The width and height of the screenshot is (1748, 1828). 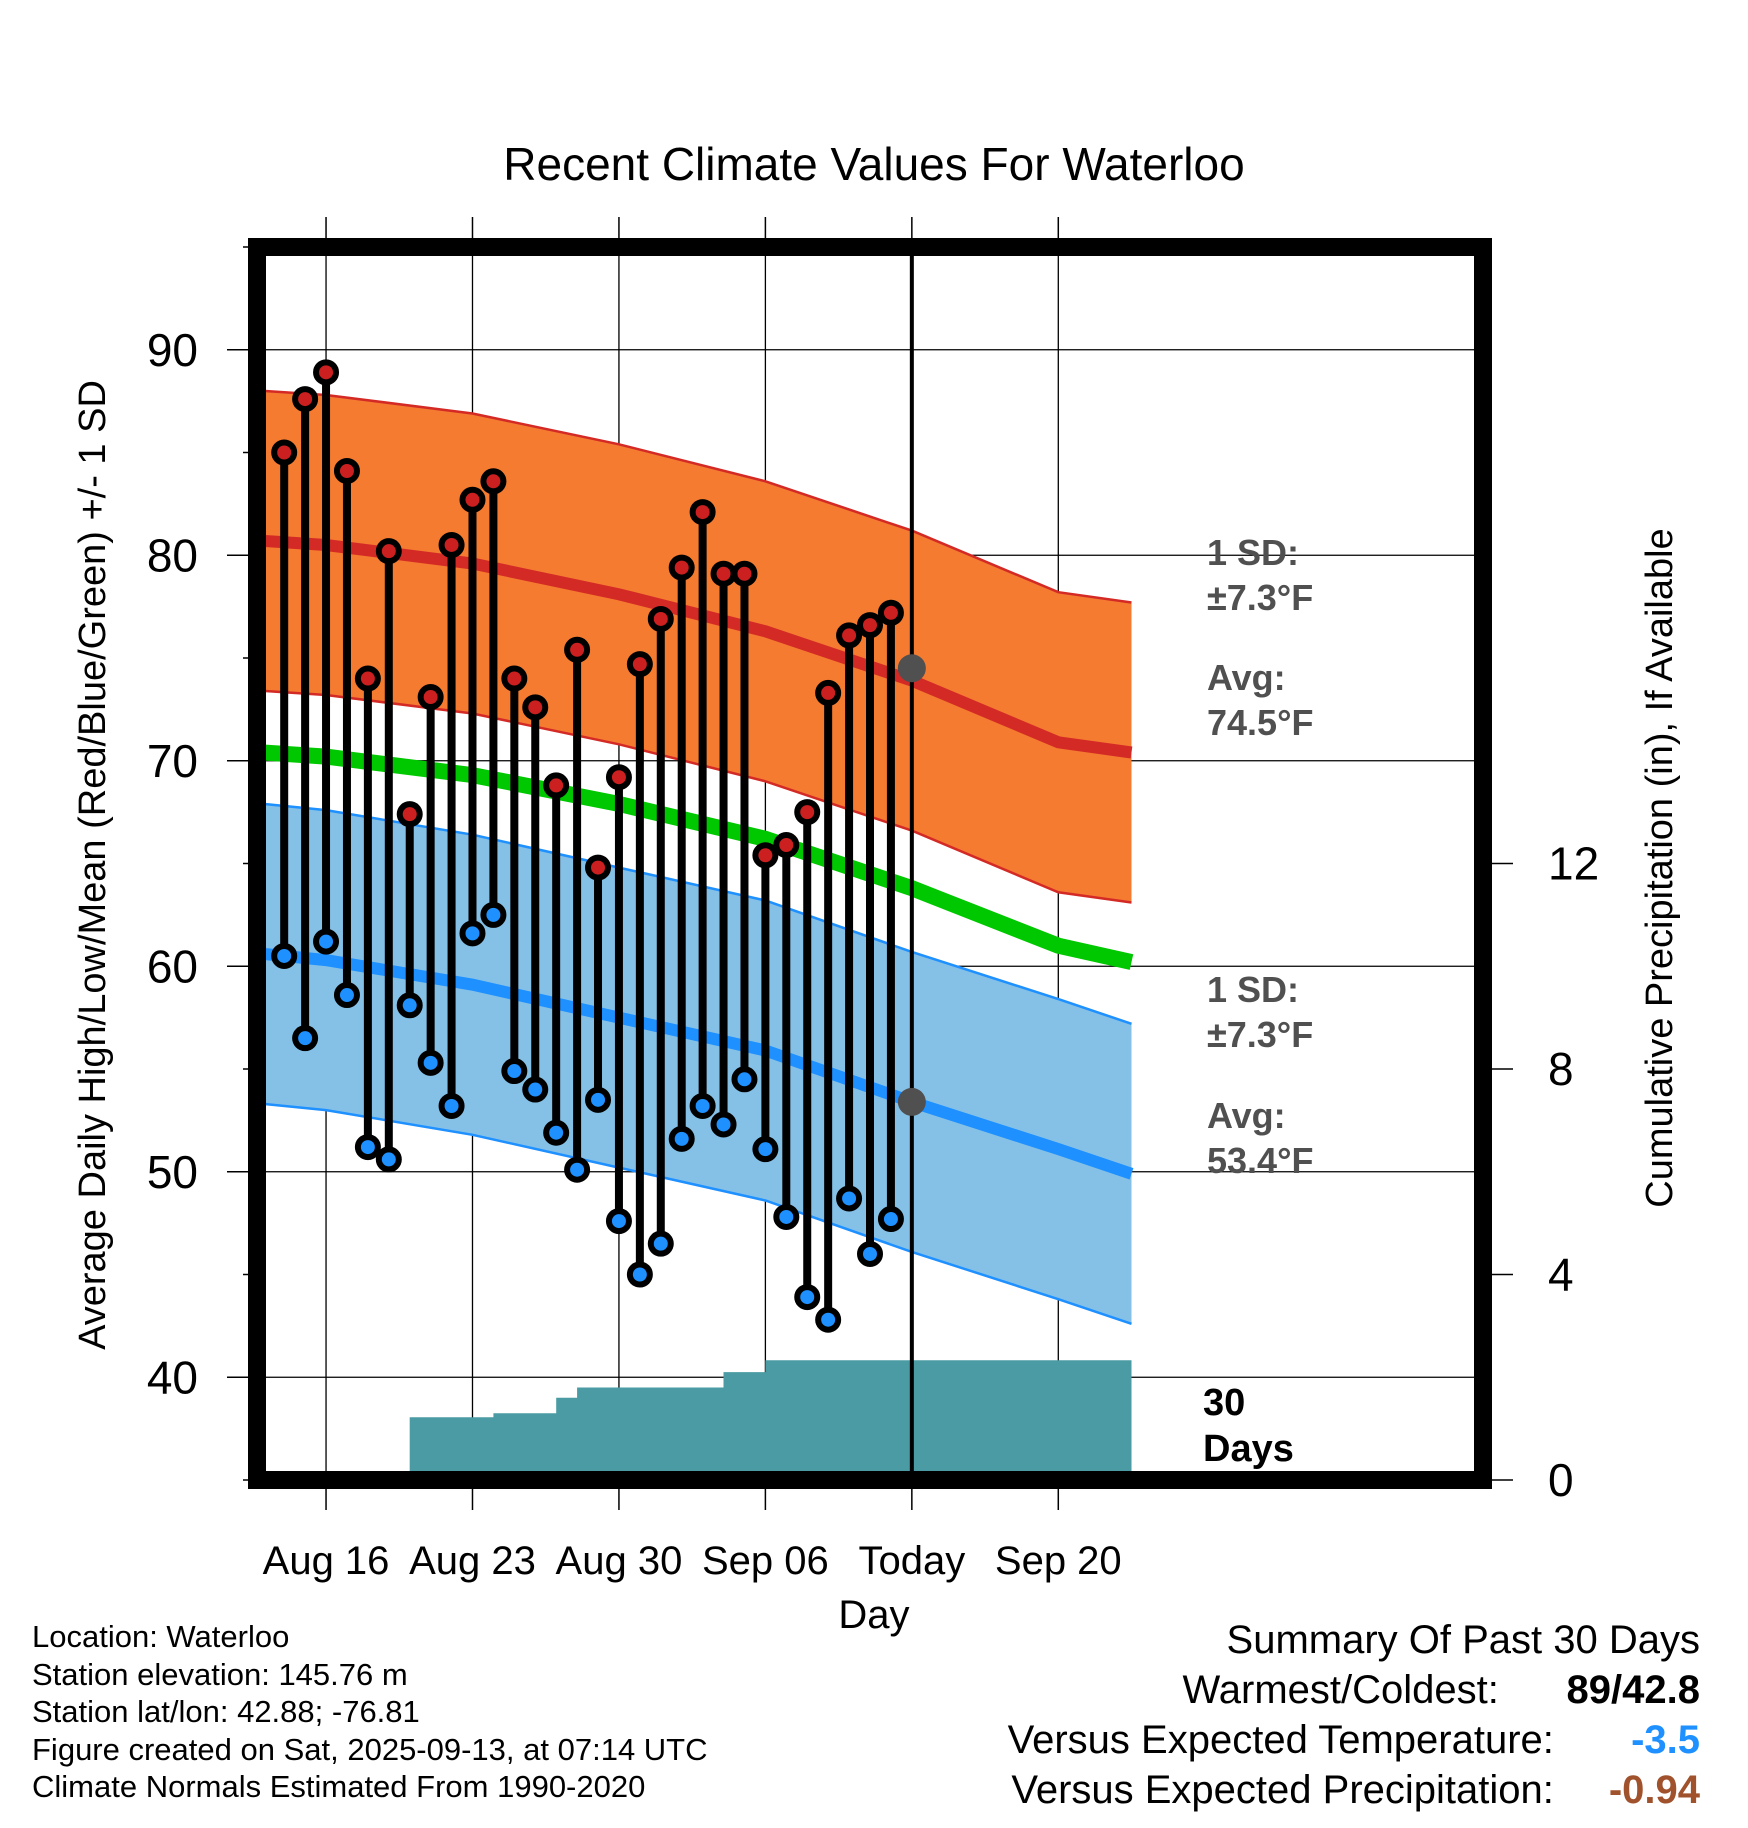 I want to click on latlon-text: Station lat/lon: 42.88; -76.81, so click(x=226, y=1711).